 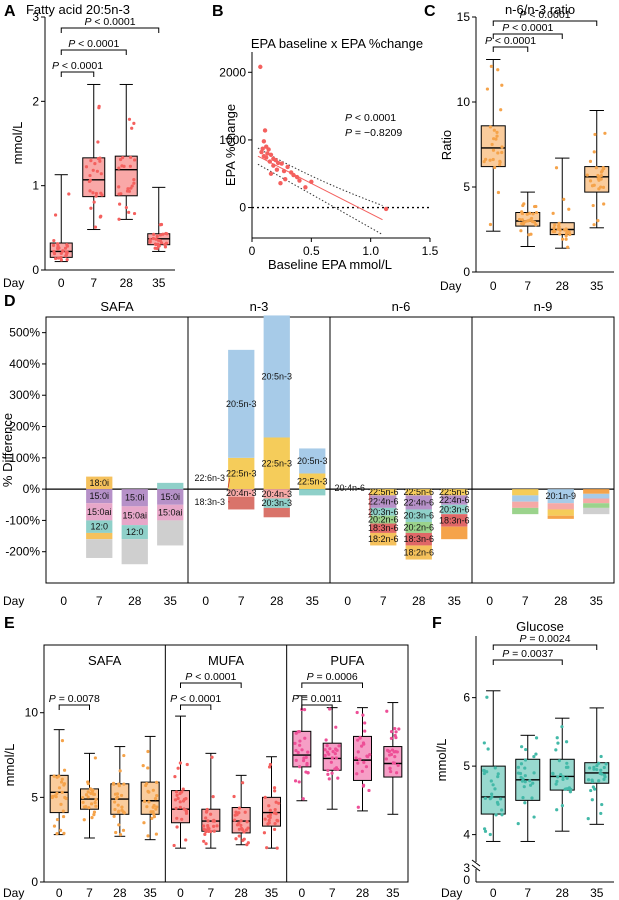 What do you see at coordinates (377, 133) in the screenshot?
I see `p-rest: = −0.8209` at bounding box center [377, 133].